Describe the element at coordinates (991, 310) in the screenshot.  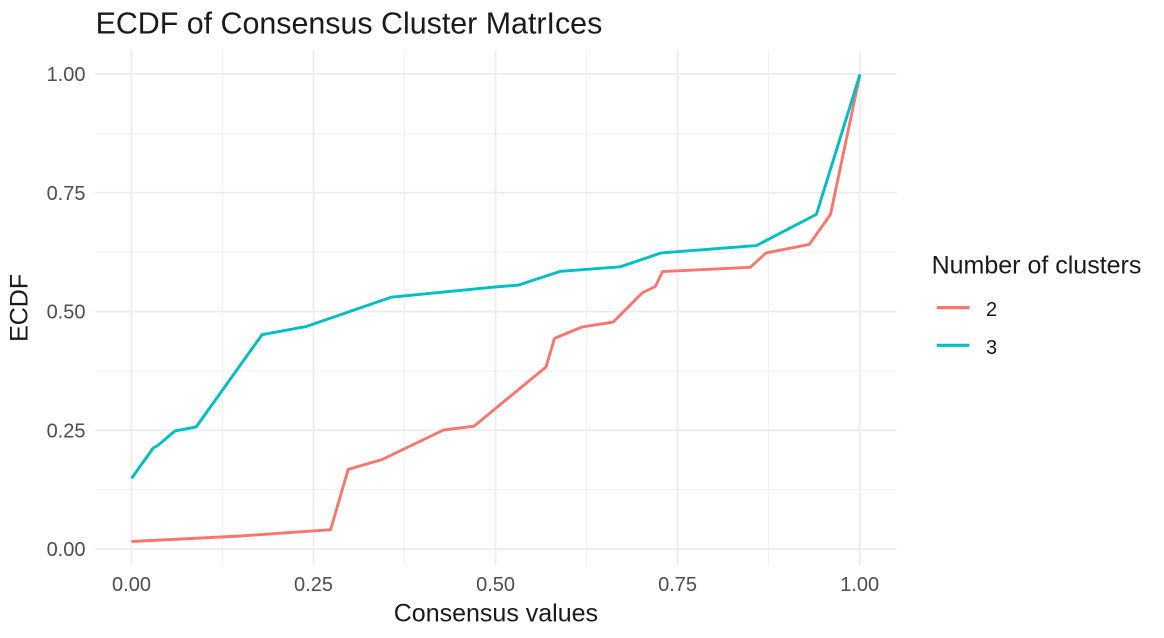
I see `svg-text: 2` at that location.